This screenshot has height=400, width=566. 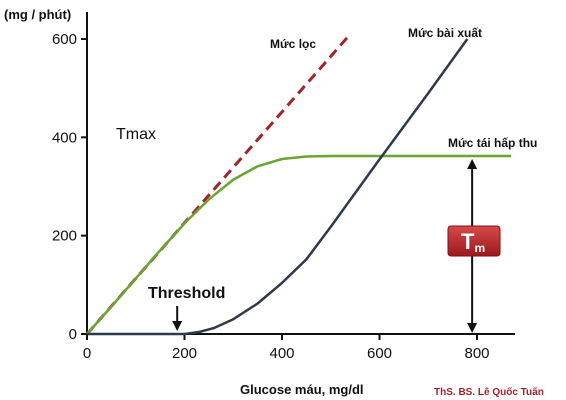 I want to click on tm-badge-box, so click(x=474, y=241).